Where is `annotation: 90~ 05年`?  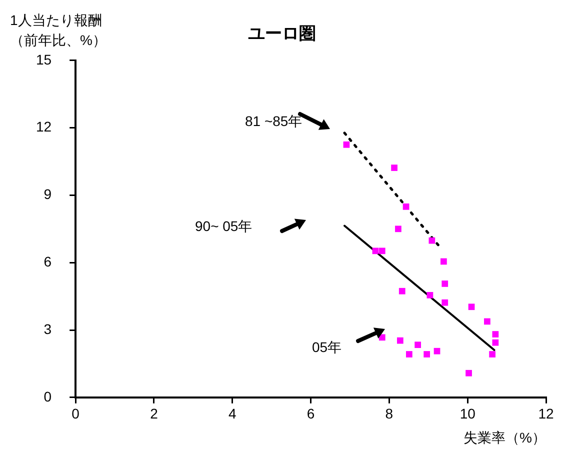
annotation: 90~ 05年 is located at coordinates (223, 227).